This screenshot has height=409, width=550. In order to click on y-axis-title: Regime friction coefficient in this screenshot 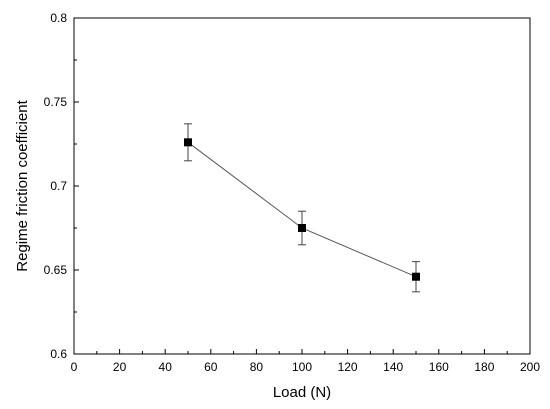, I will do `click(22, 185)`.